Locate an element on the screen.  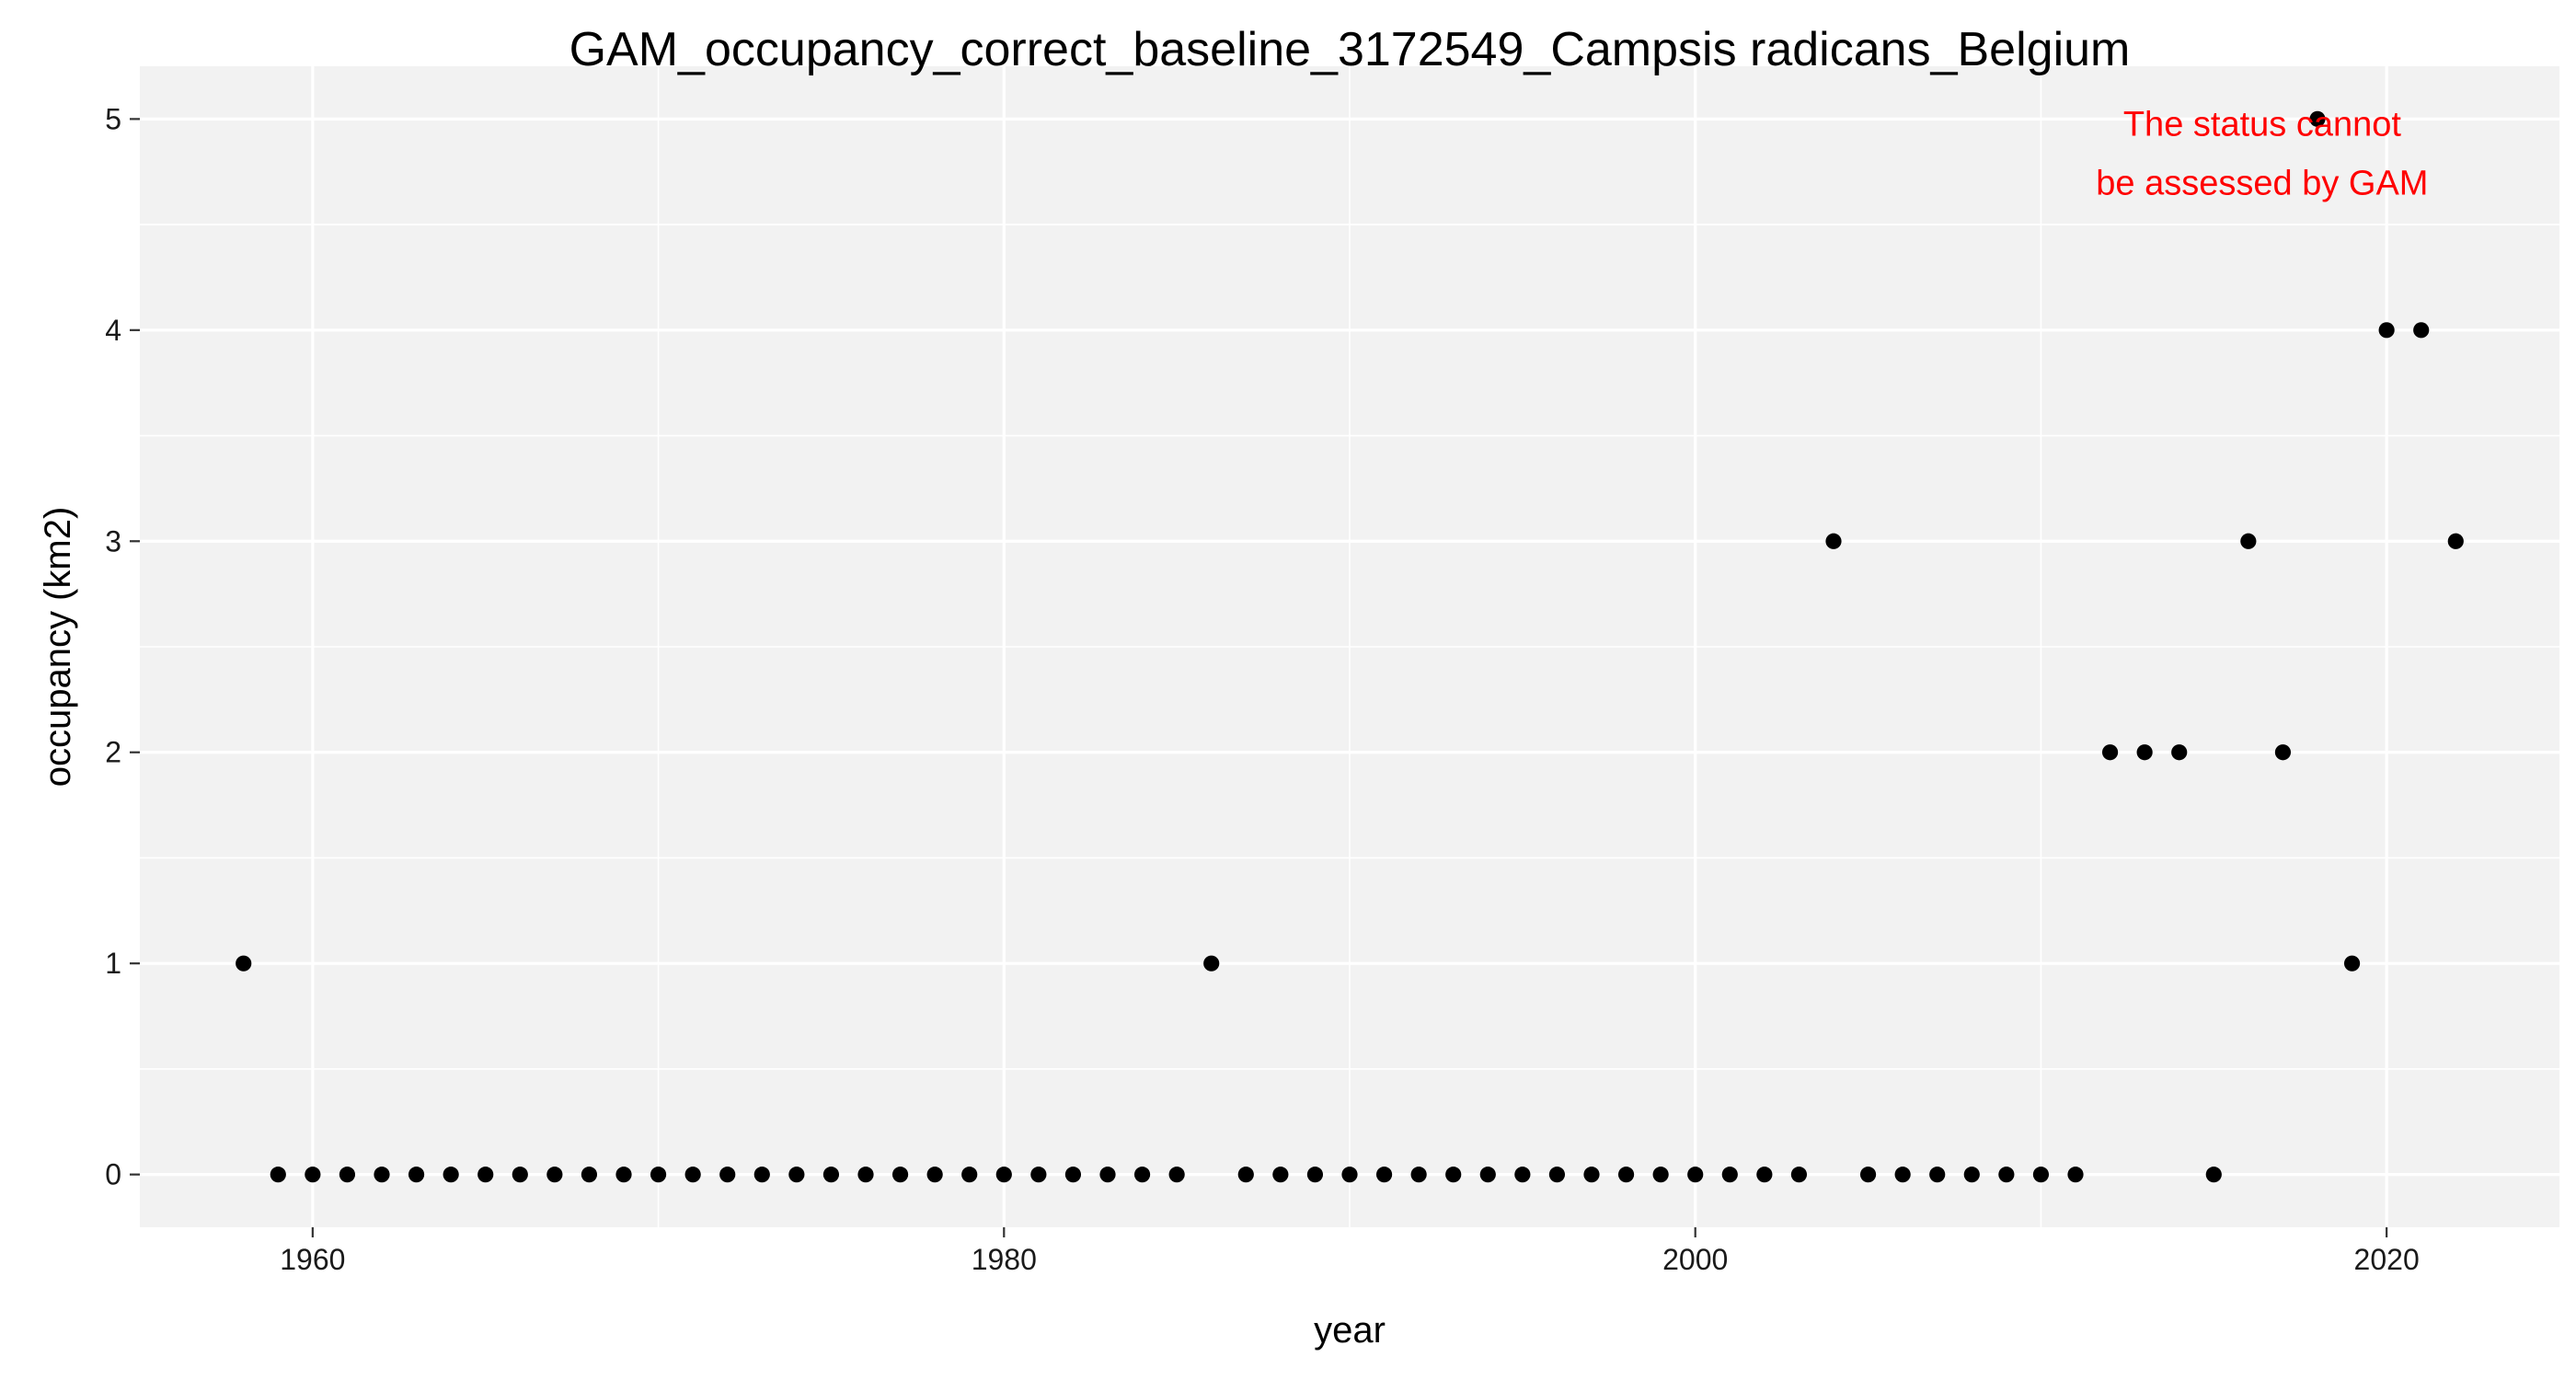
y-tick-label: 4 is located at coordinates (113, 330).